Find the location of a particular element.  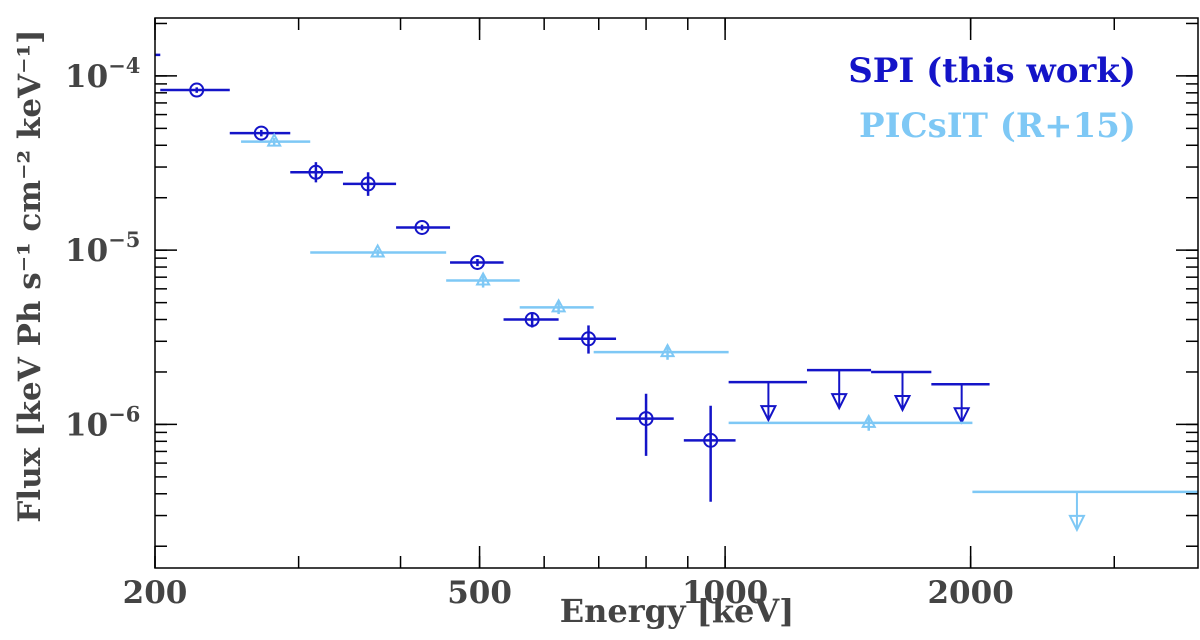

y-axis-label: Flux [keV Ph s⁻¹ cm⁻² keV⁻¹] is located at coordinates (30, 275).